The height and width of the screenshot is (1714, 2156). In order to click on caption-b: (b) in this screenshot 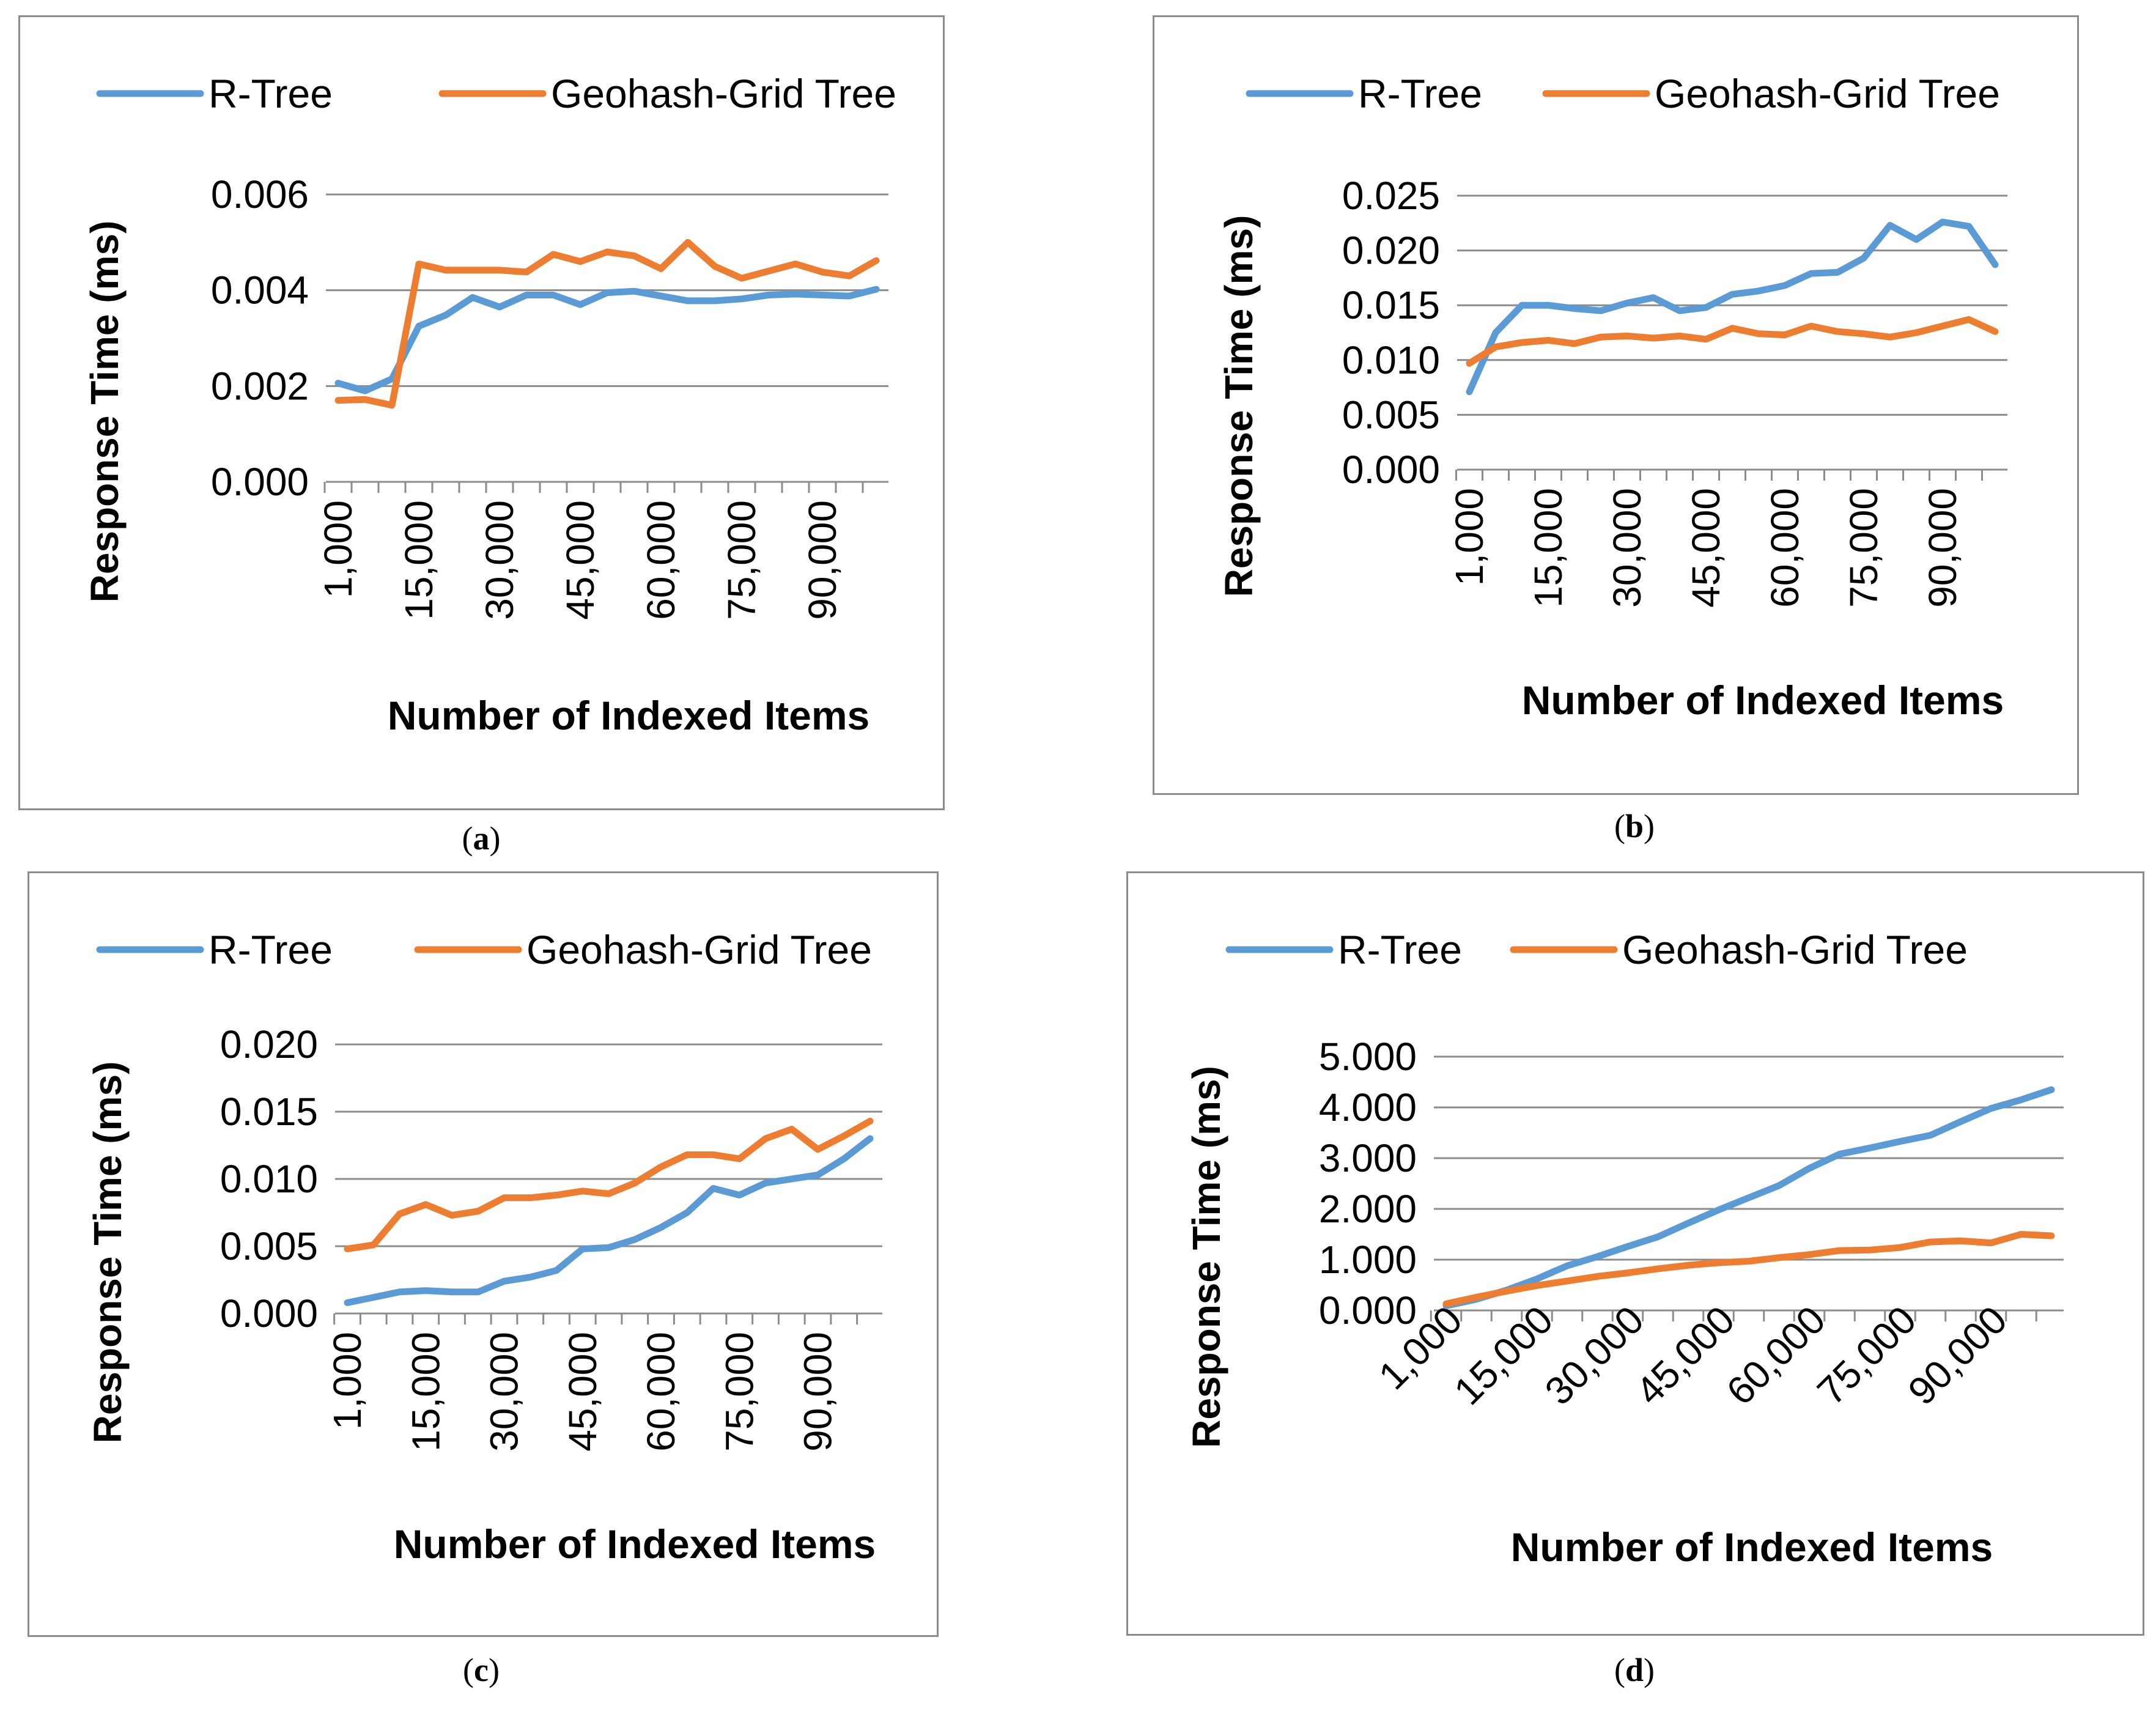, I will do `click(1634, 826)`.